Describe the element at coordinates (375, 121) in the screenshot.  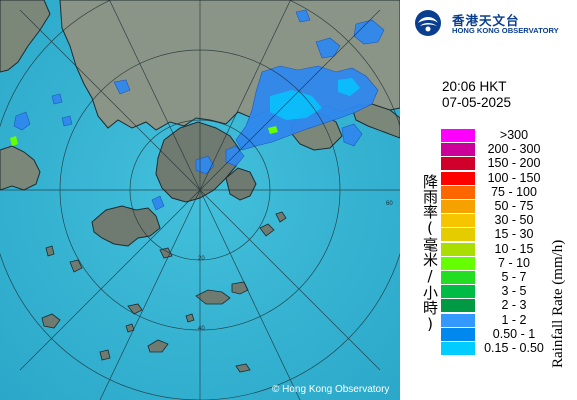
I see `eastern-coast` at that location.